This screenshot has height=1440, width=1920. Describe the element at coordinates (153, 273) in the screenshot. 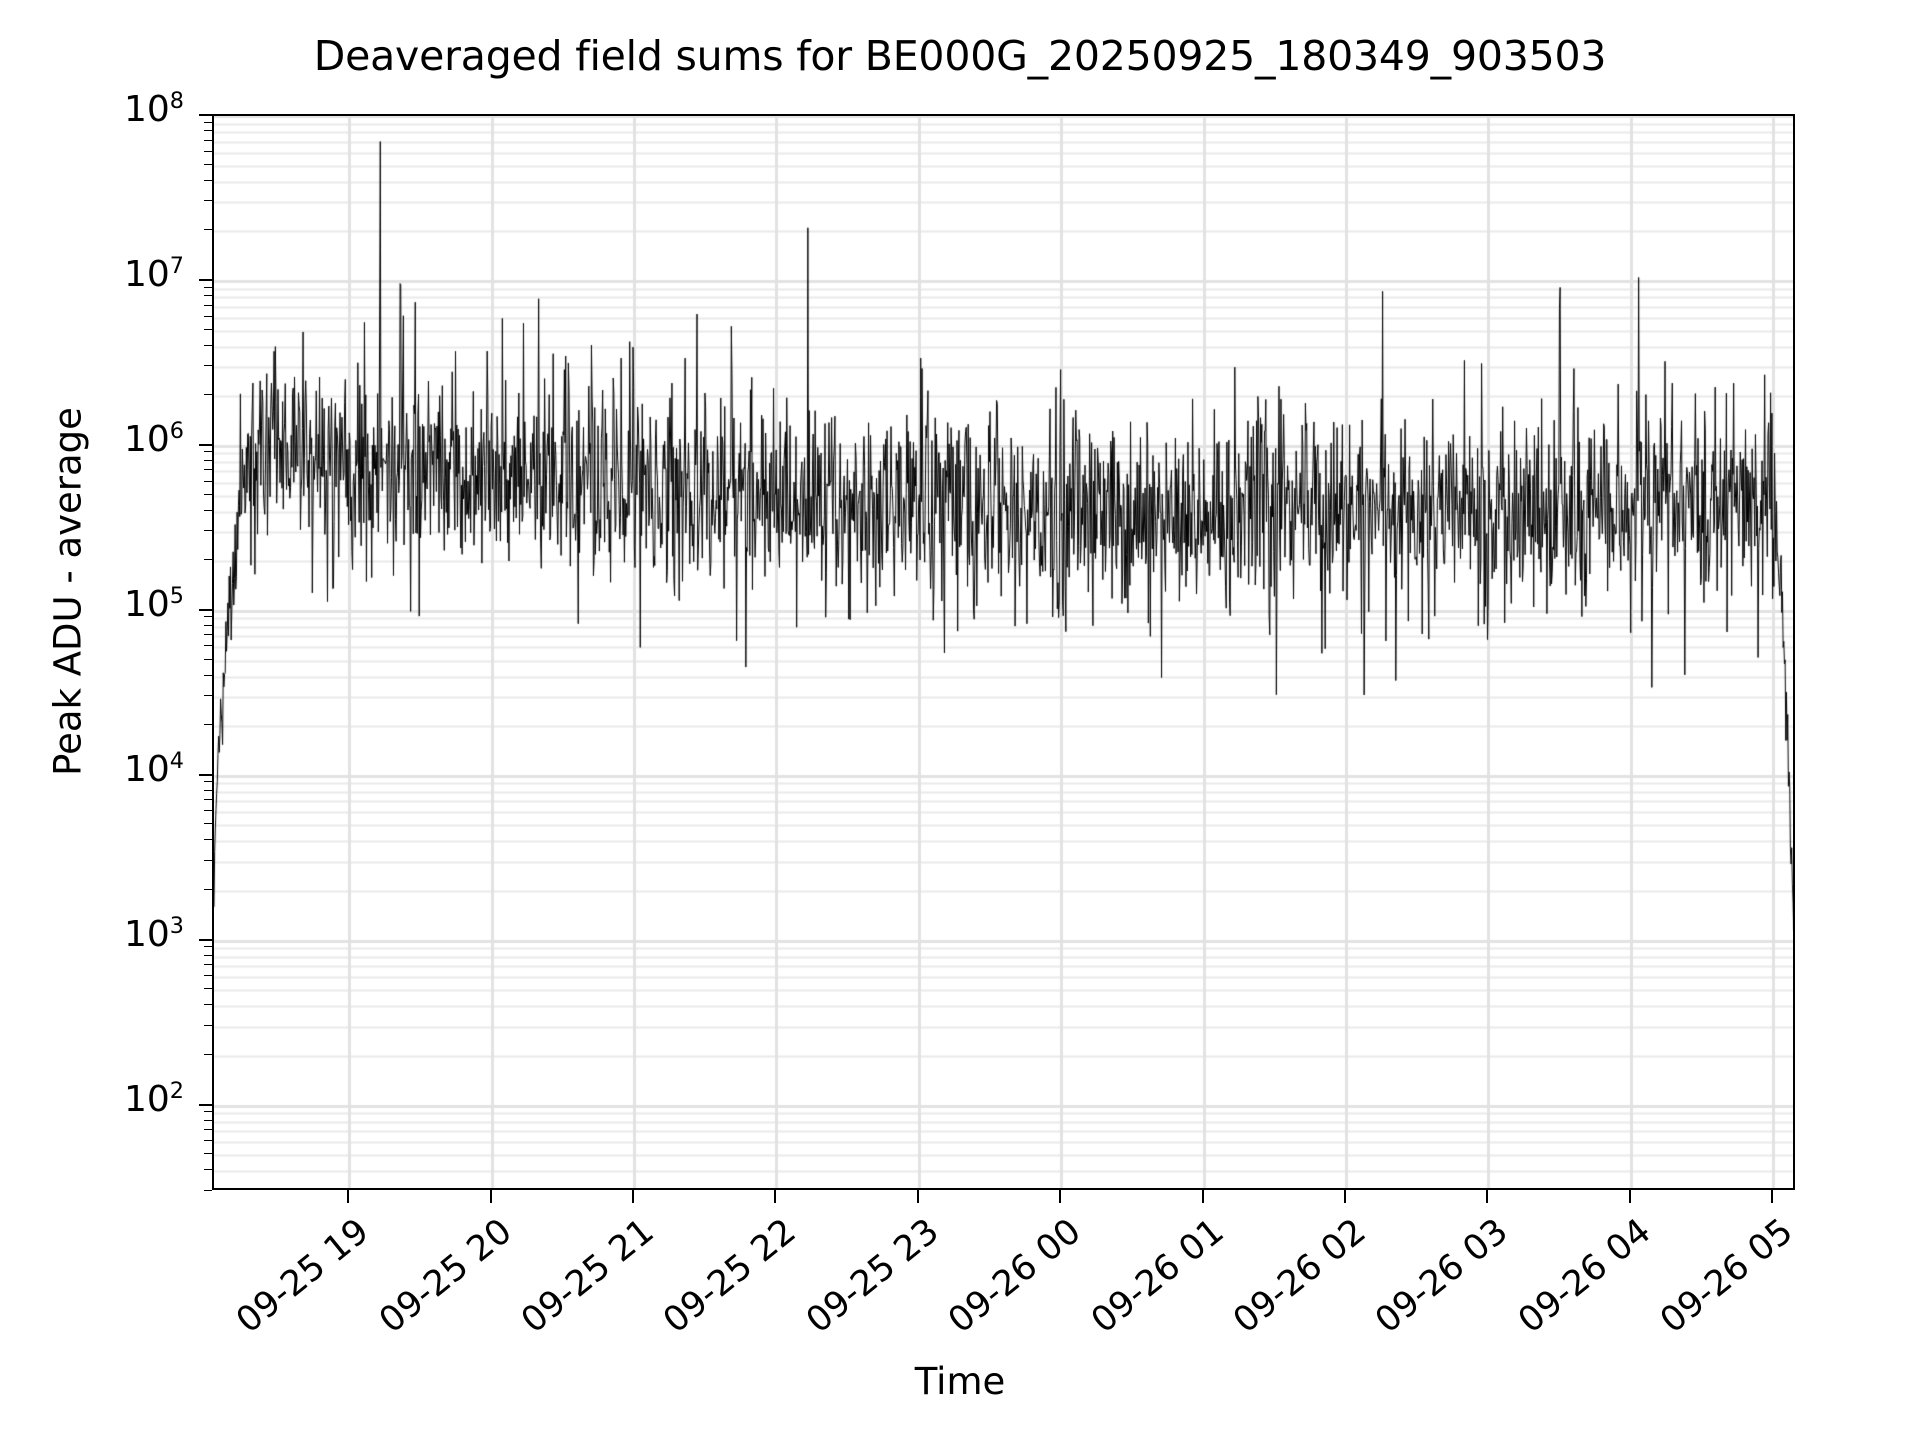

I see `y-tick-label: 107` at that location.